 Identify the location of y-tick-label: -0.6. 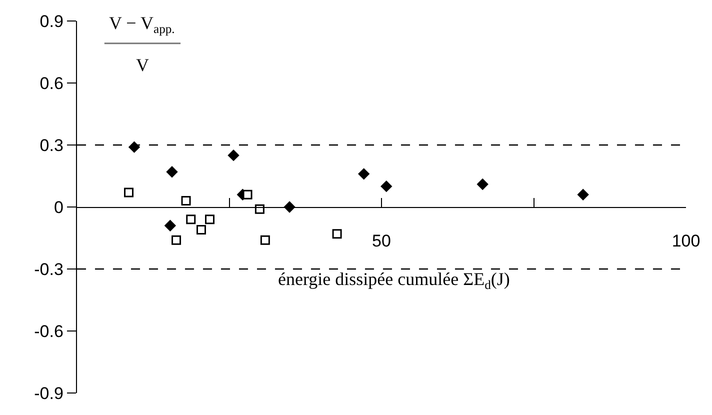
(49, 331).